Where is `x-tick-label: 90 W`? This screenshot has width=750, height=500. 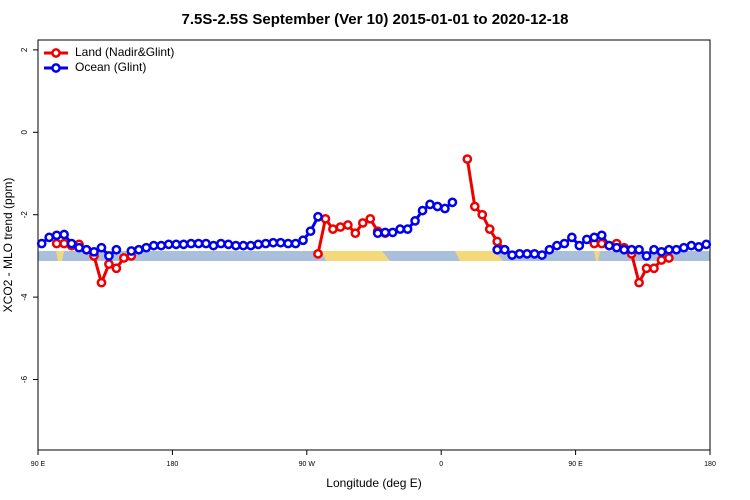
x-tick-label: 90 W is located at coordinates (307, 464).